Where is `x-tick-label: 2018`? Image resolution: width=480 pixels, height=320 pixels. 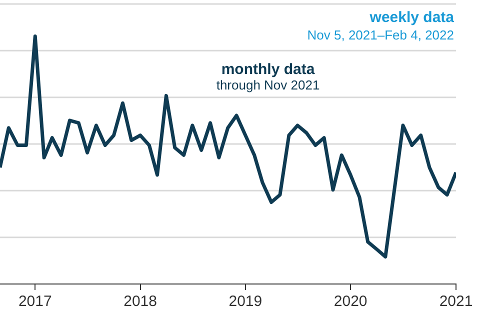
x-tick-label: 2018 is located at coordinates (140, 301).